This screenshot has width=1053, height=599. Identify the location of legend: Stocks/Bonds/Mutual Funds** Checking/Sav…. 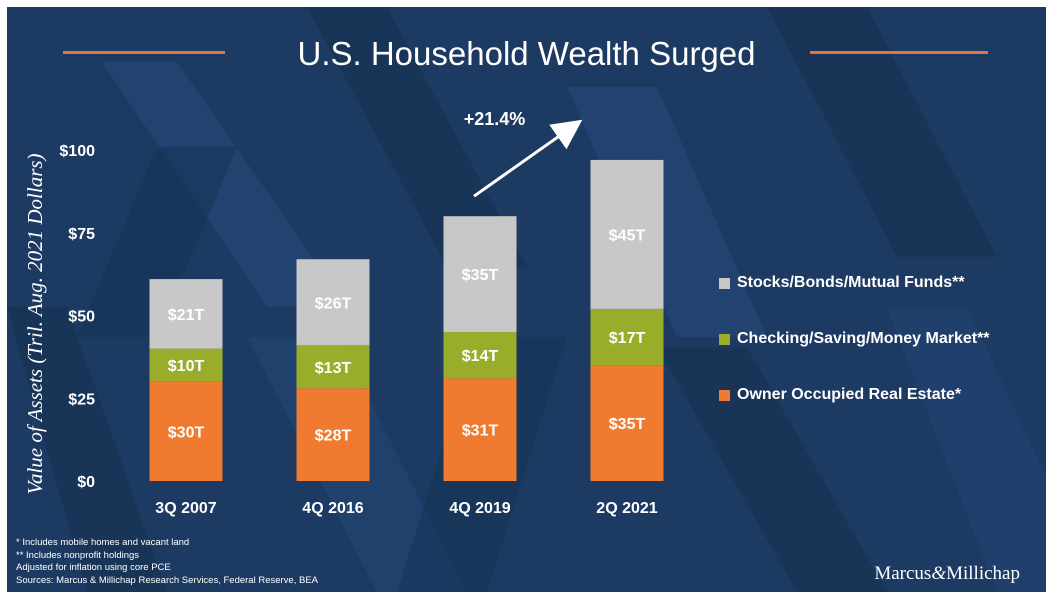
(854, 353).